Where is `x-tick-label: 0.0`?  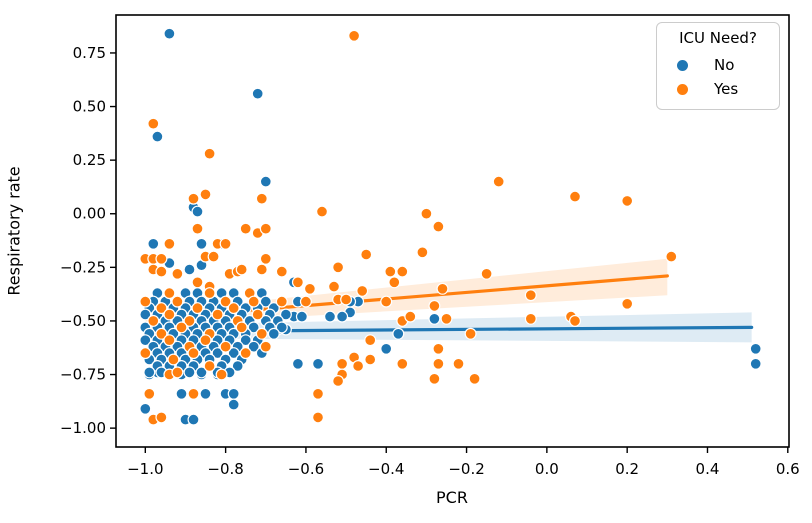
x-tick-label: 0.0 is located at coordinates (547, 469).